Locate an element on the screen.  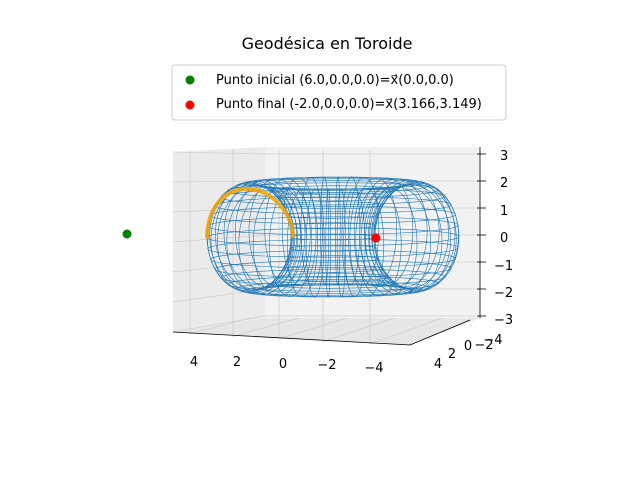
z-tick-label: −3 is located at coordinates (503, 320).